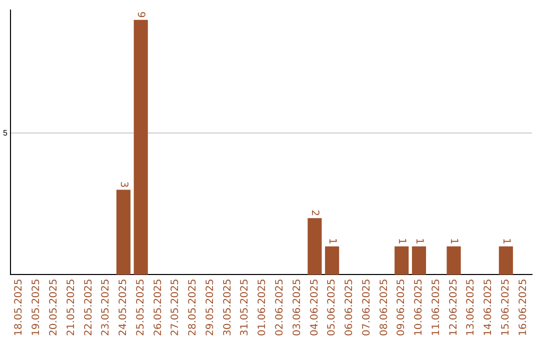  Describe the element at coordinates (140, 15) in the screenshot. I see `data-label: 9` at that location.